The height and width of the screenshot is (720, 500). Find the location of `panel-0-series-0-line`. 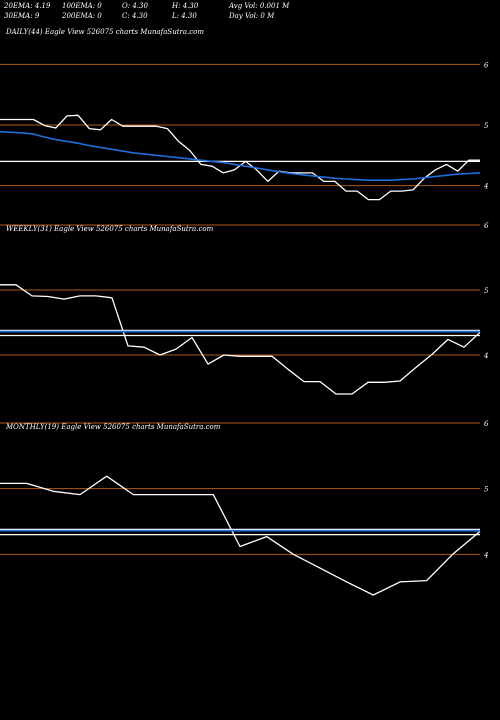

panel-0-series-0-line is located at coordinates (240, 157).